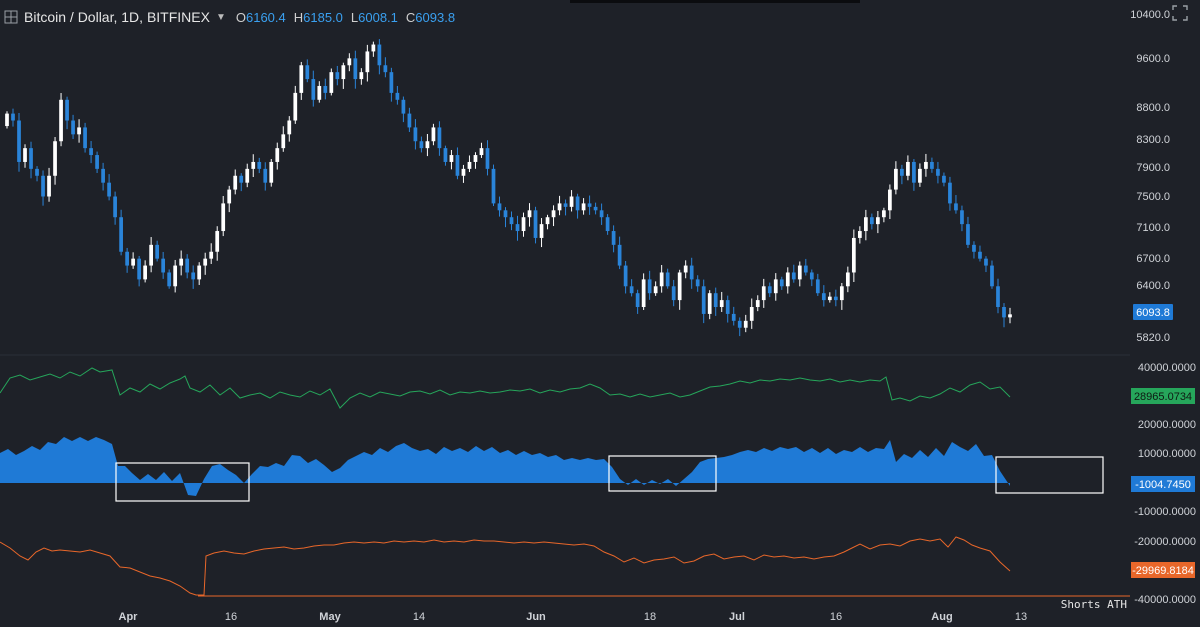  I want to click on price-tick-label: 6700.0, so click(1153, 259).